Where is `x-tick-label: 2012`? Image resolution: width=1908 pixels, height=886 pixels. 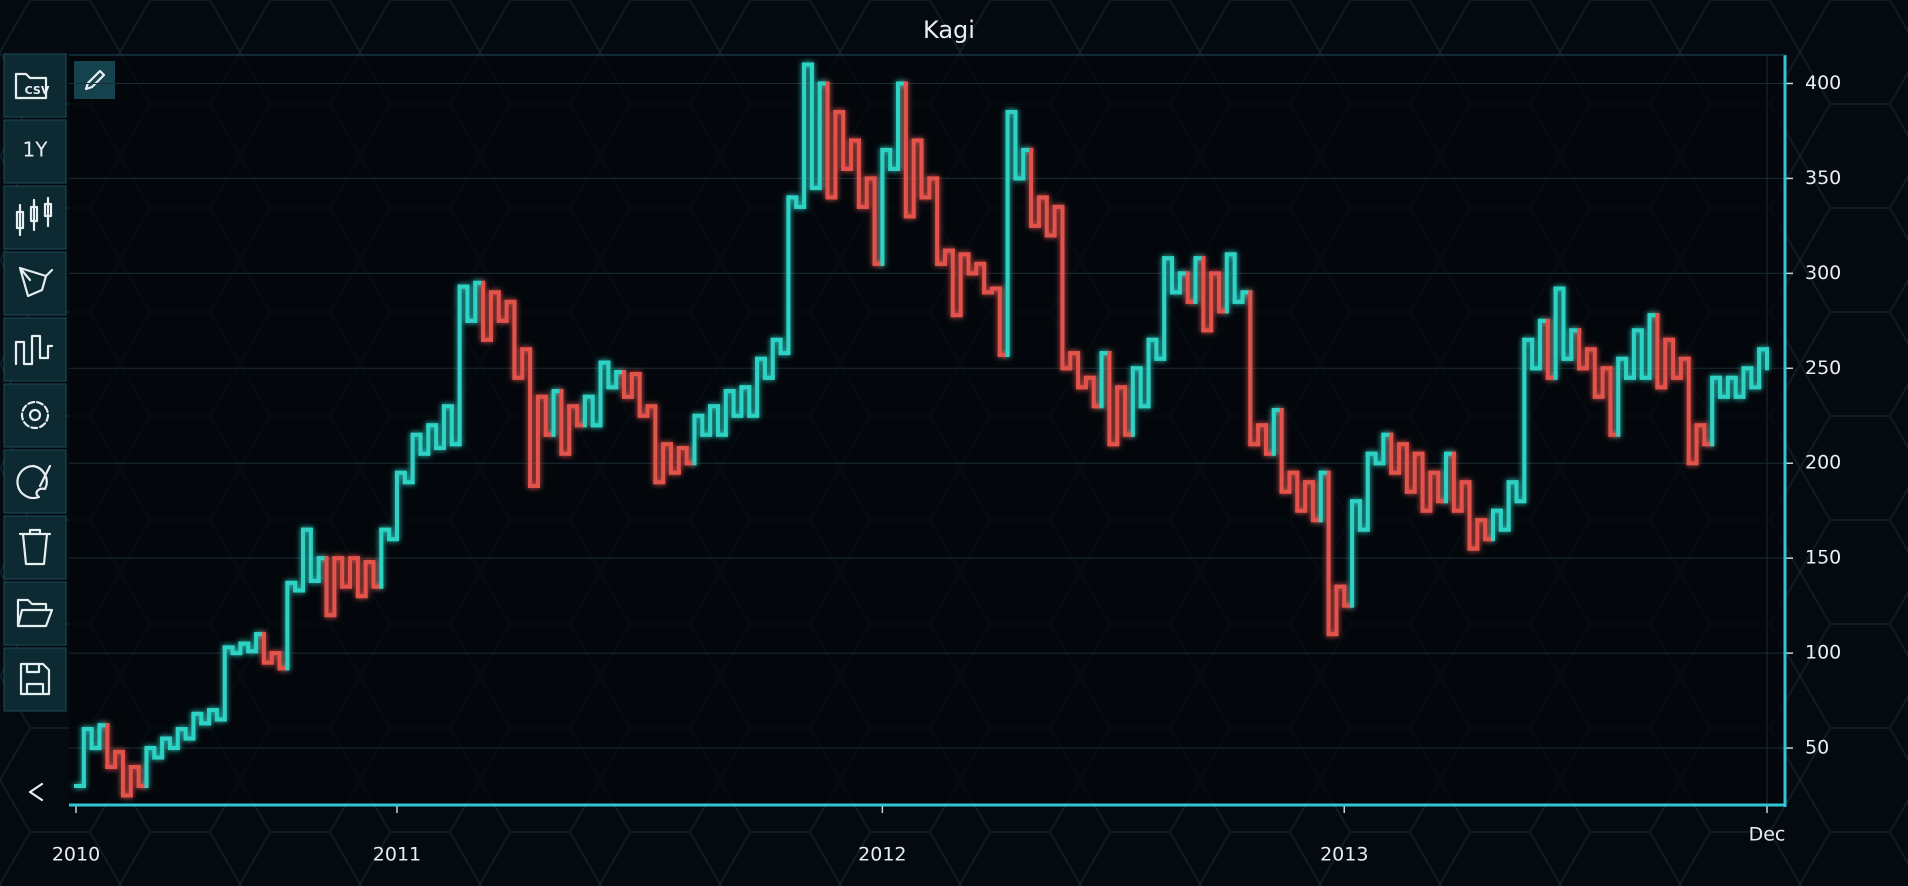 x-tick-label: 2012 is located at coordinates (882, 855).